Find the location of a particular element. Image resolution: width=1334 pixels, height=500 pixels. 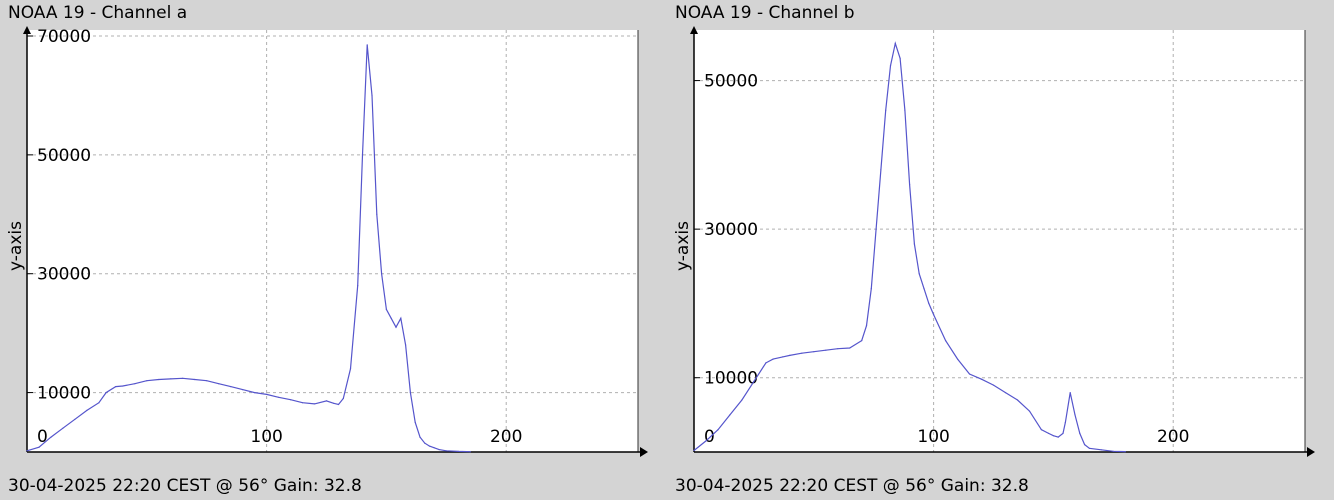

x-tick-label: 100 is located at coordinates (266, 437).